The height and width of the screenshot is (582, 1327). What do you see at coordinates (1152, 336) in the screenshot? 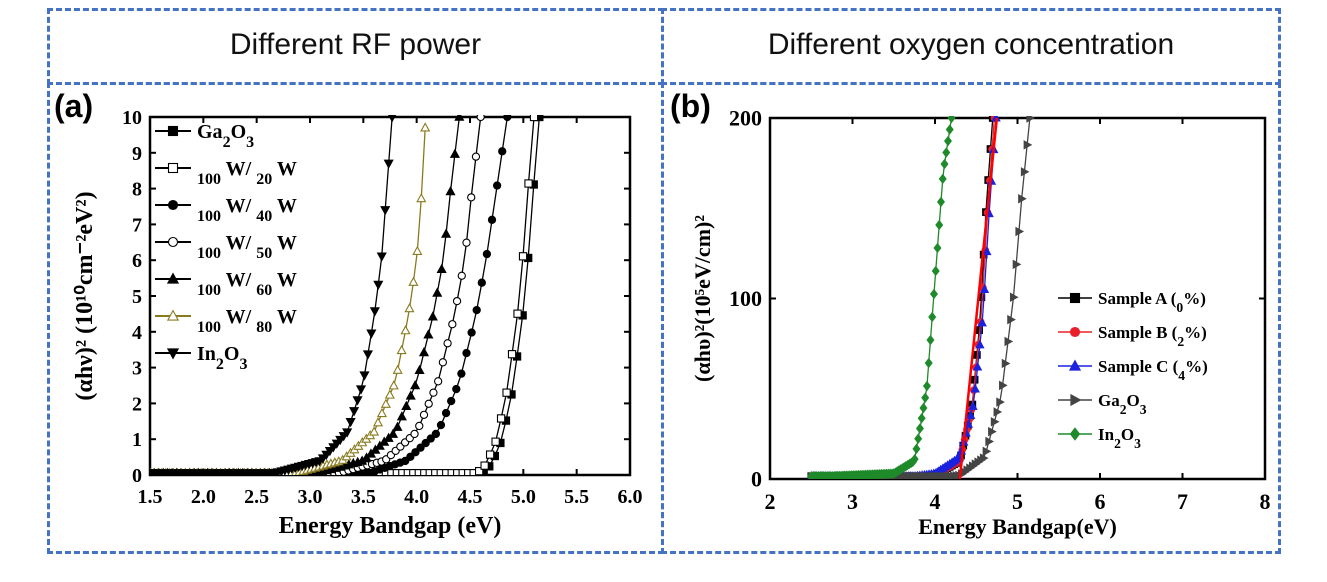
I see `legend-label: Sample B (2%)` at bounding box center [1152, 336].